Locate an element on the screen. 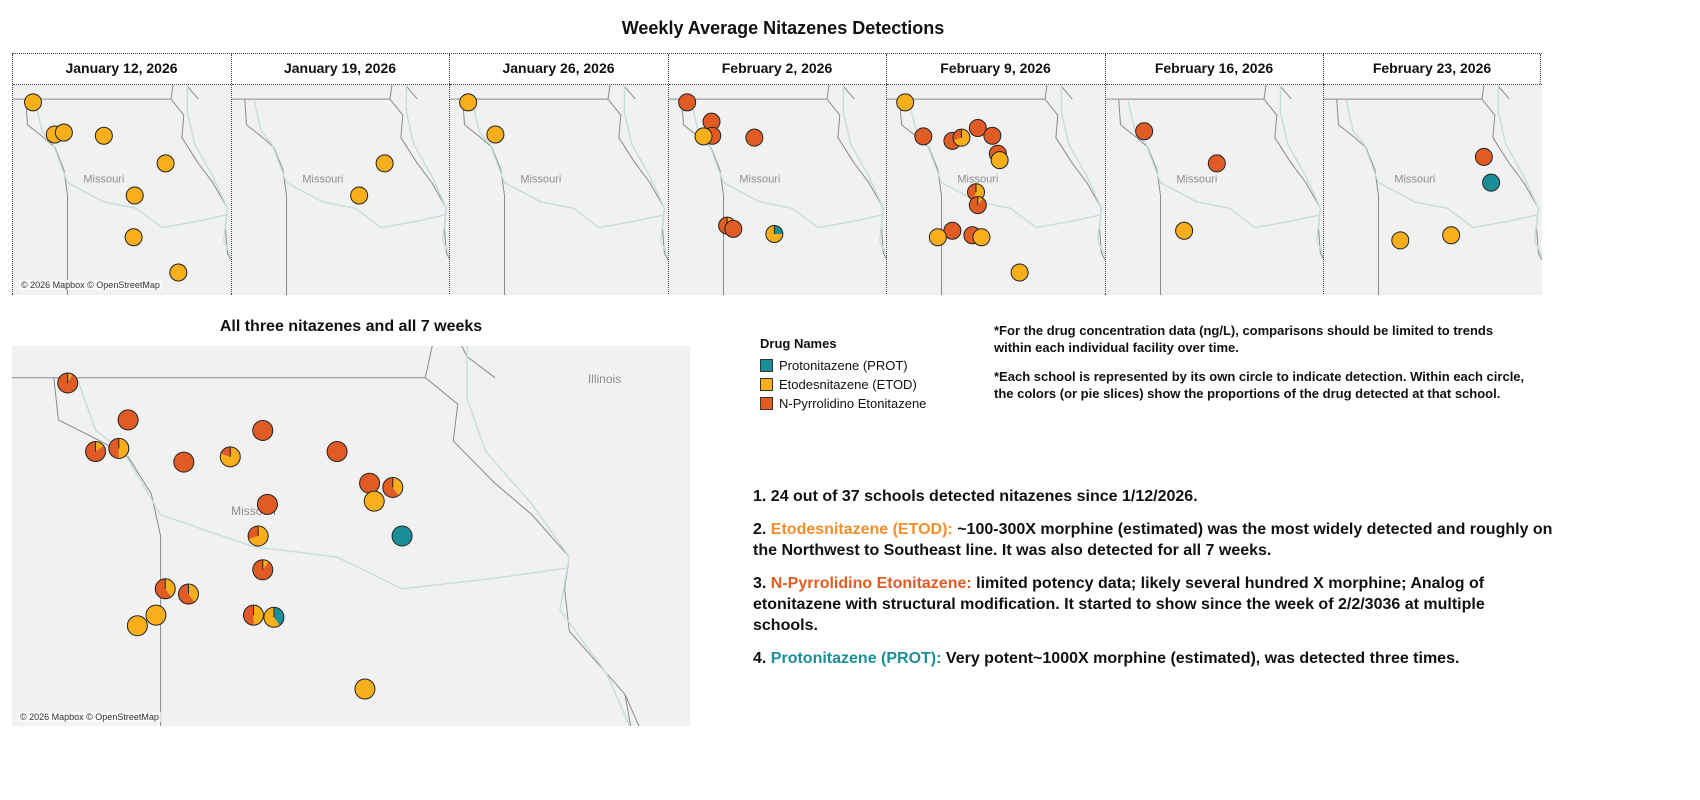 The width and height of the screenshot is (1700, 800). legend-item-etod: Etodesnitazene (ETOD) is located at coordinates (843, 384).